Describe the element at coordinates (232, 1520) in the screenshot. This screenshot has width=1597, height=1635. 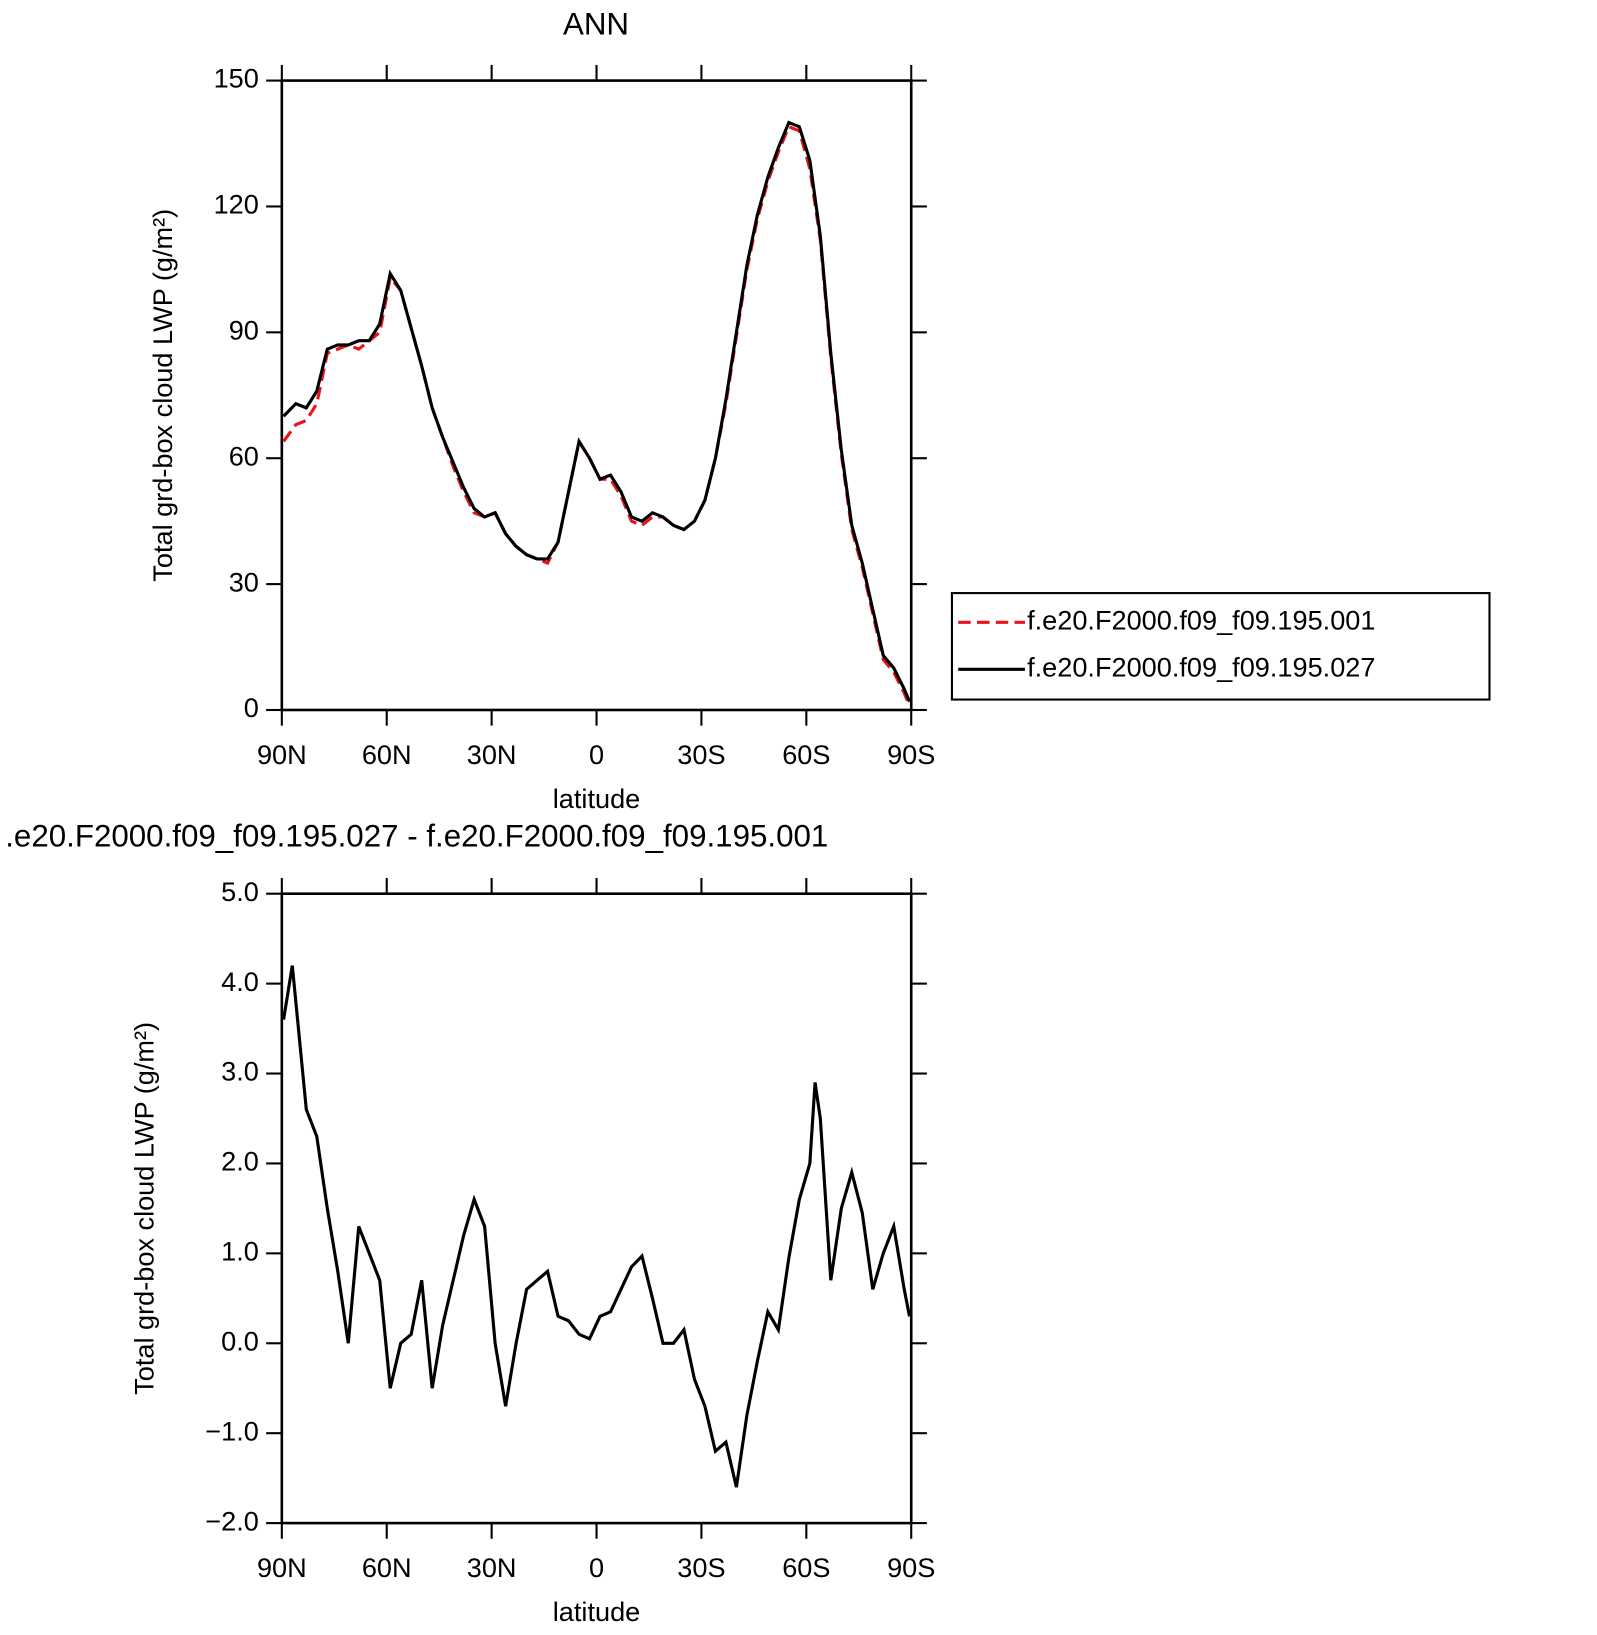
I see `y-tick-label: −2.0` at that location.